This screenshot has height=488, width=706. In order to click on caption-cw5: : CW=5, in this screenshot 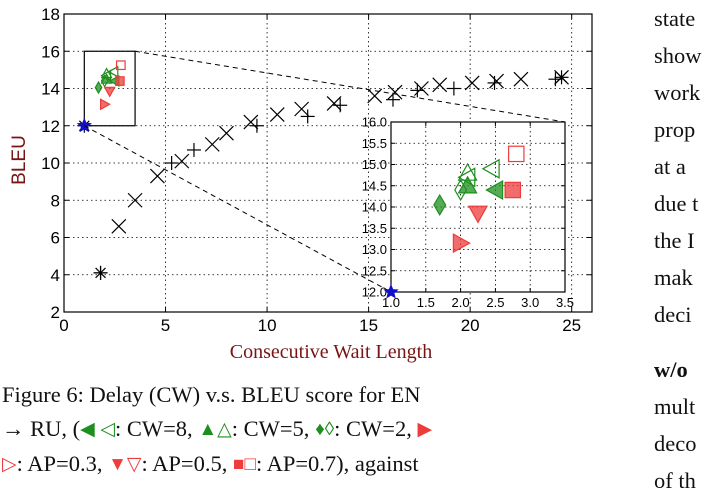, I will do `click(273, 428)`.